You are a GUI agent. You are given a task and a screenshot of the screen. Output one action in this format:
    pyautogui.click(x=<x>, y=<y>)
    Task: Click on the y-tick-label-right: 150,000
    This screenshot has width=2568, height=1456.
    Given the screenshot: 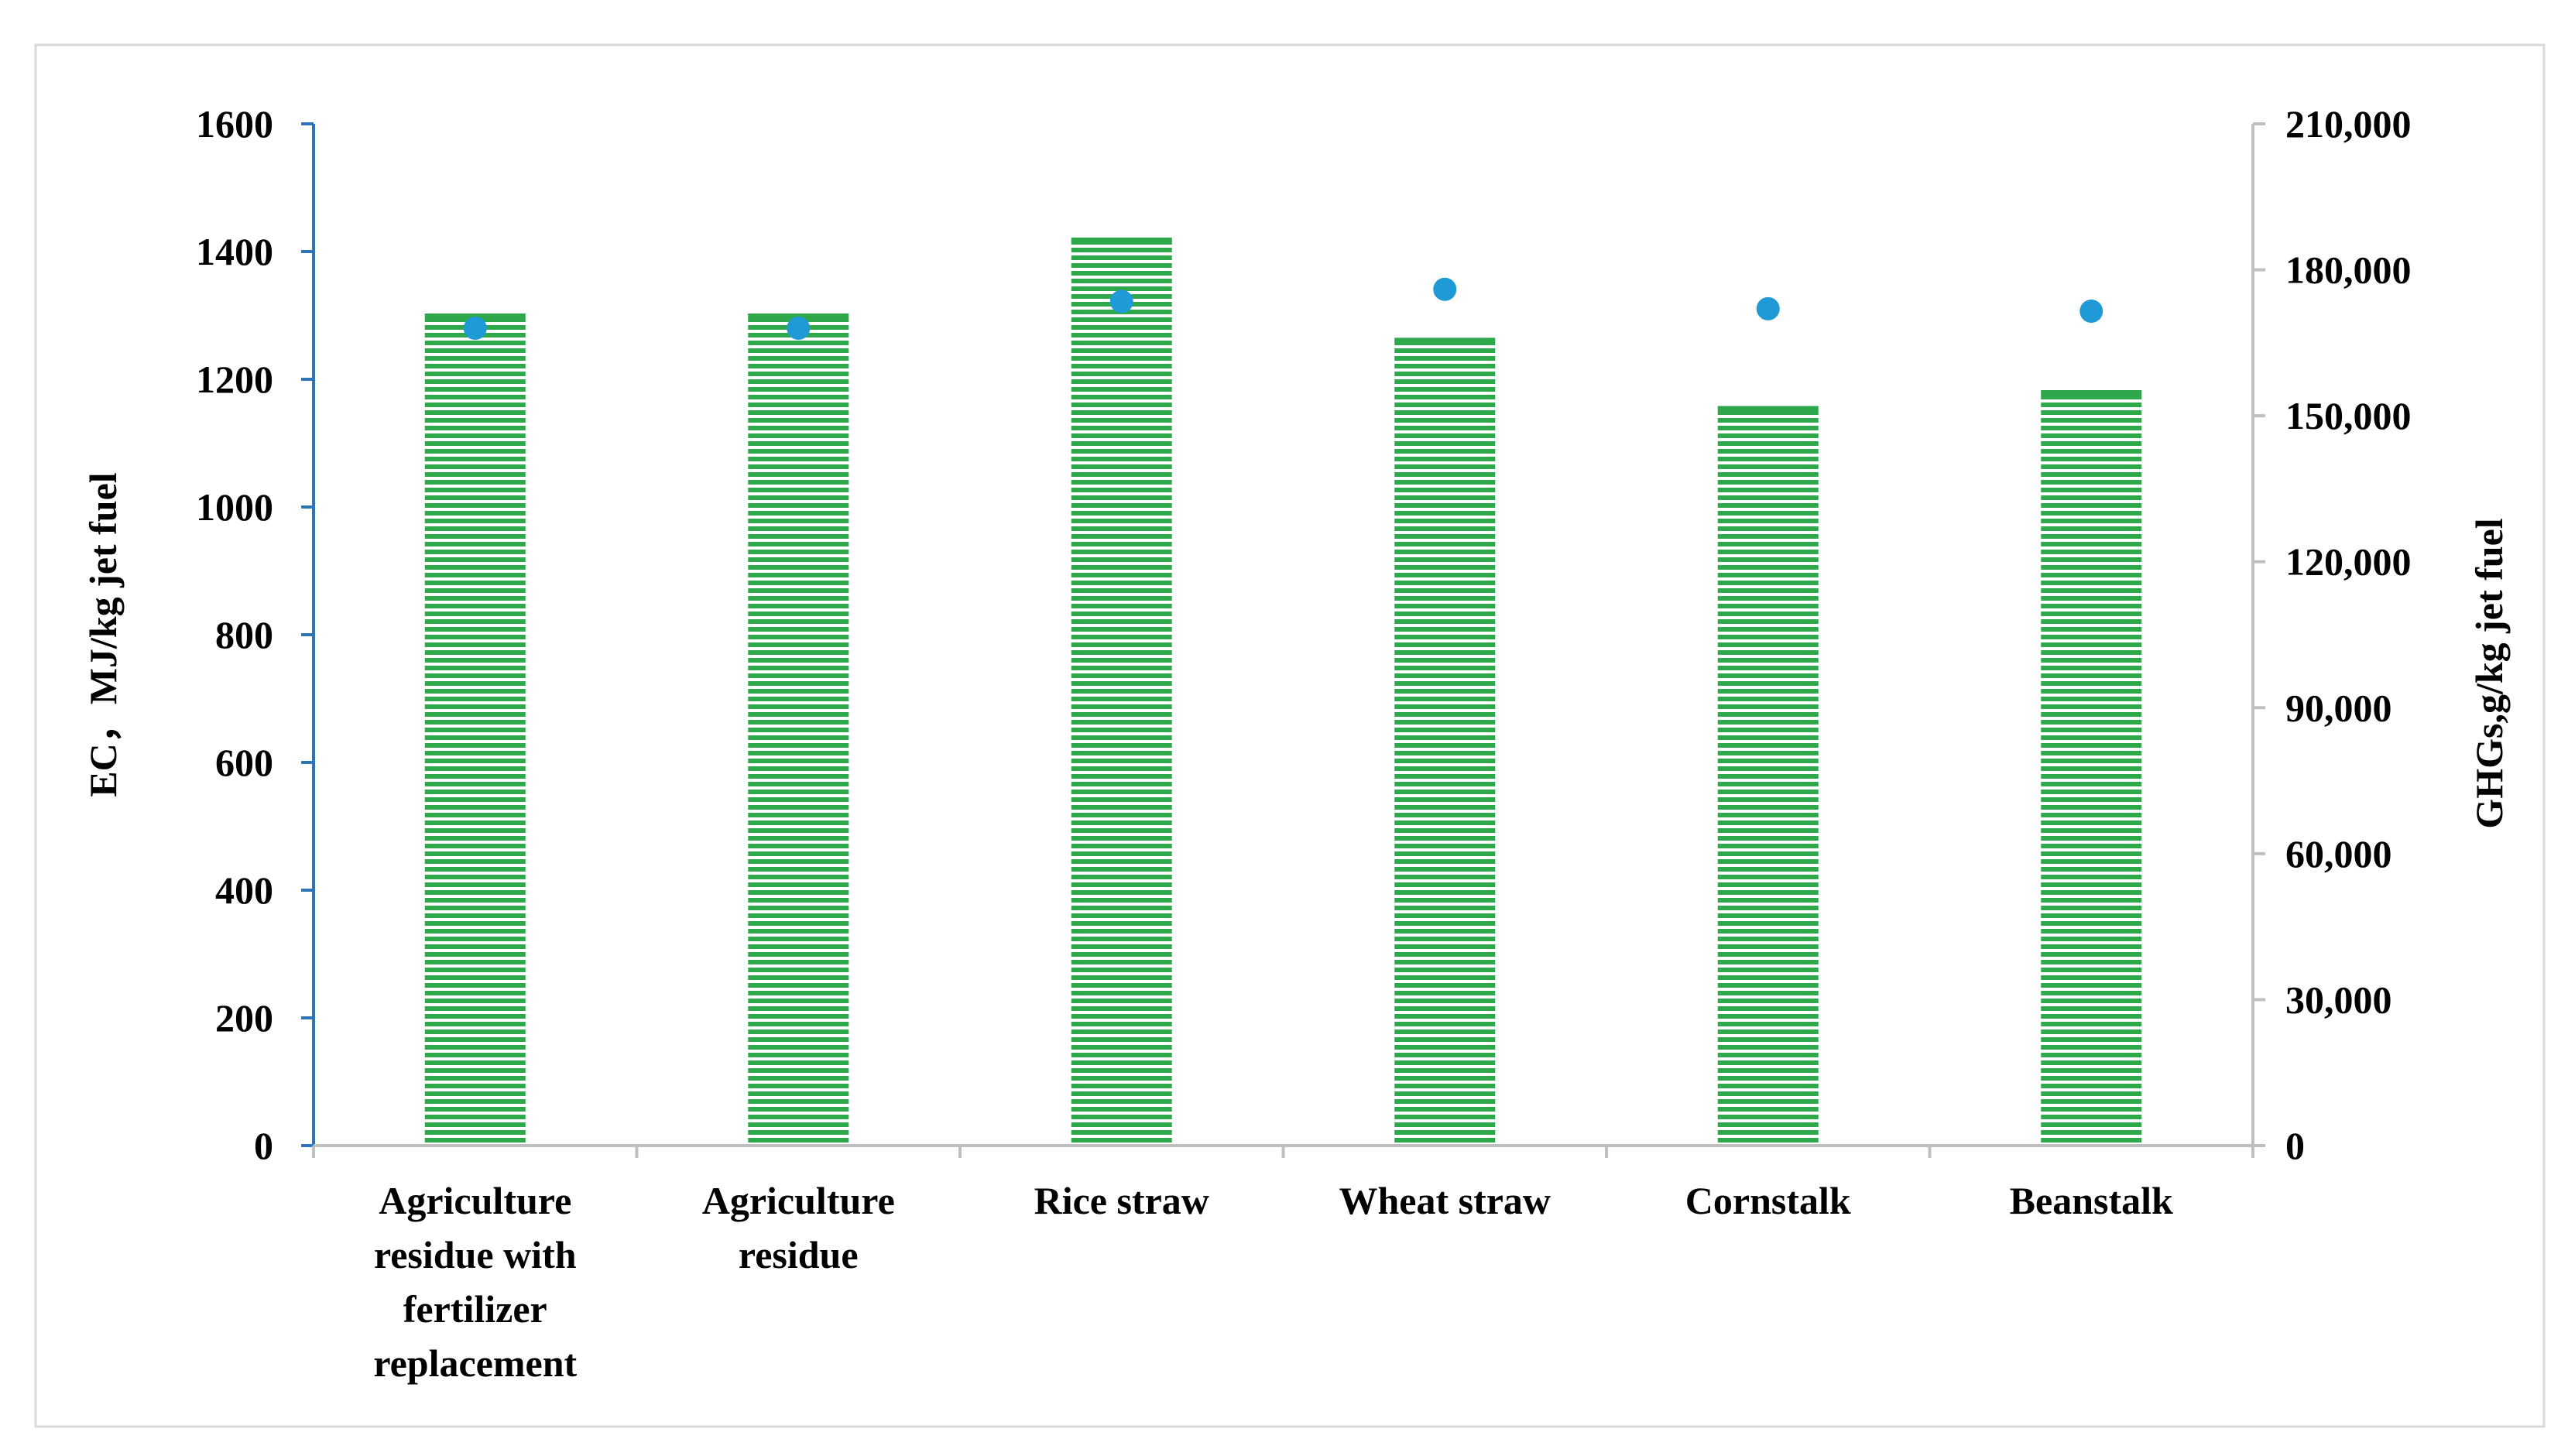 What is the action you would take?
    pyautogui.click(x=2348, y=415)
    